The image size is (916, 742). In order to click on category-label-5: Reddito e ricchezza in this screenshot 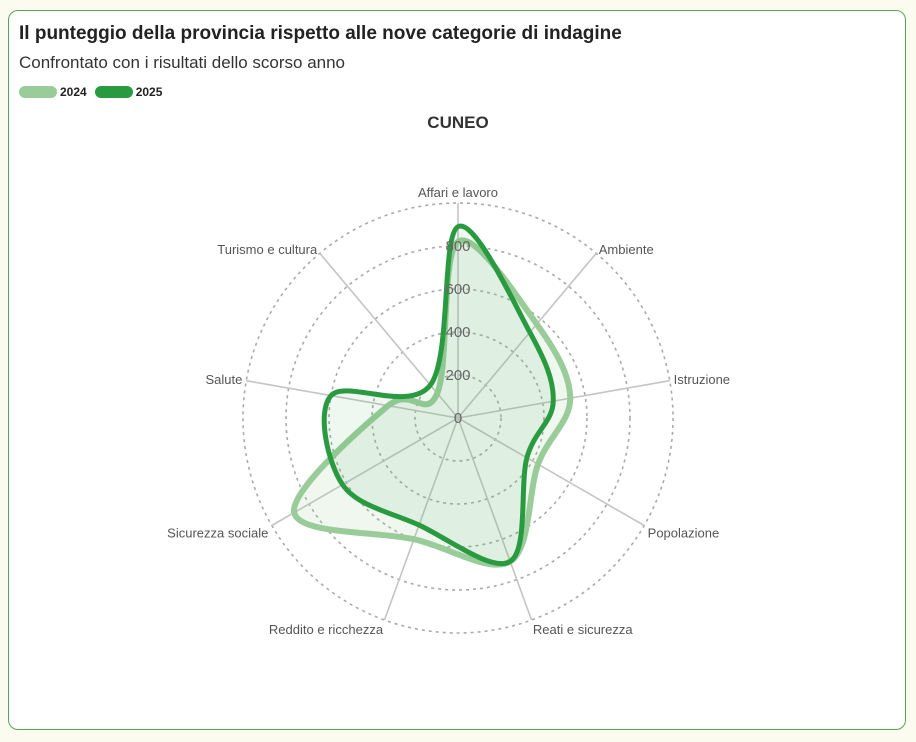, I will do `click(326, 629)`.